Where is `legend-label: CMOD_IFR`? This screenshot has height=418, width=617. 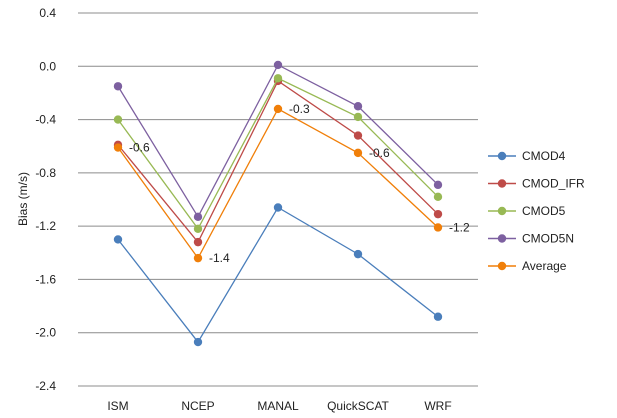
legend-label: CMOD_IFR is located at coordinates (553, 184).